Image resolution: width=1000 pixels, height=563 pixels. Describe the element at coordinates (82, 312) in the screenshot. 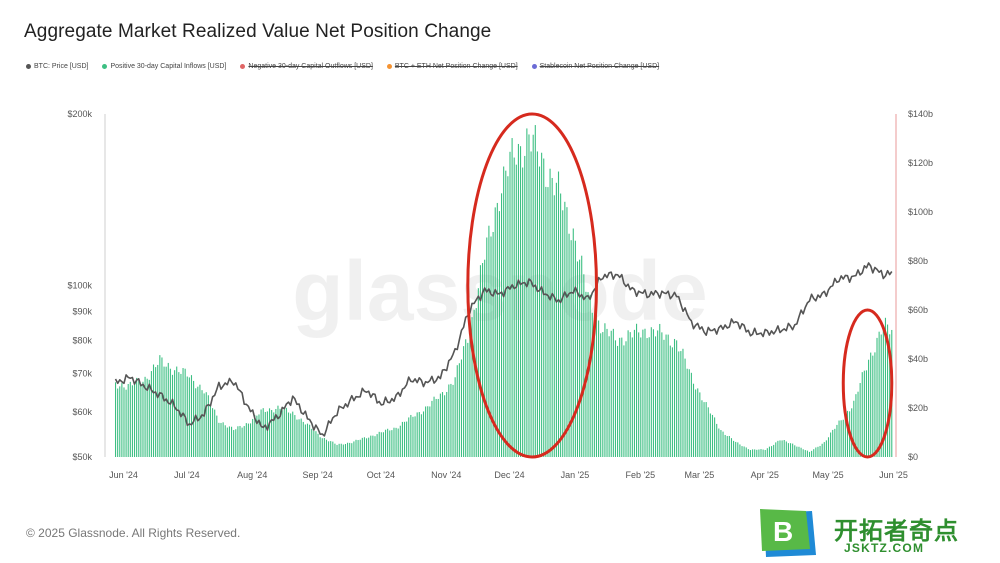

I see `y-left-tick-label: $90k` at that location.